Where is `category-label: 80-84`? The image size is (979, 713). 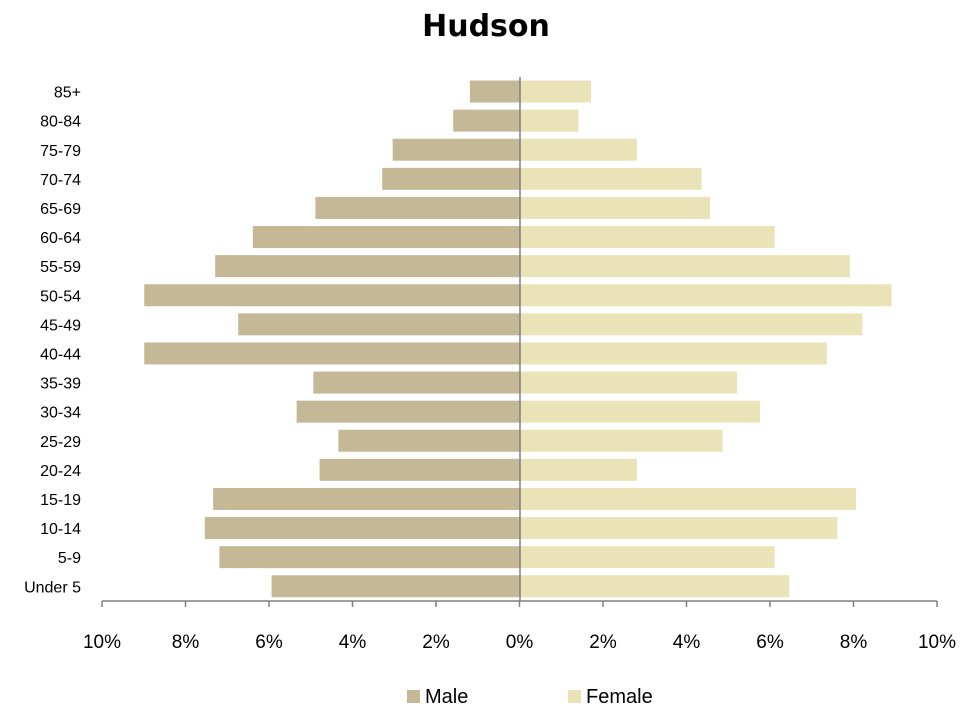
category-label: 80-84 is located at coordinates (60, 122).